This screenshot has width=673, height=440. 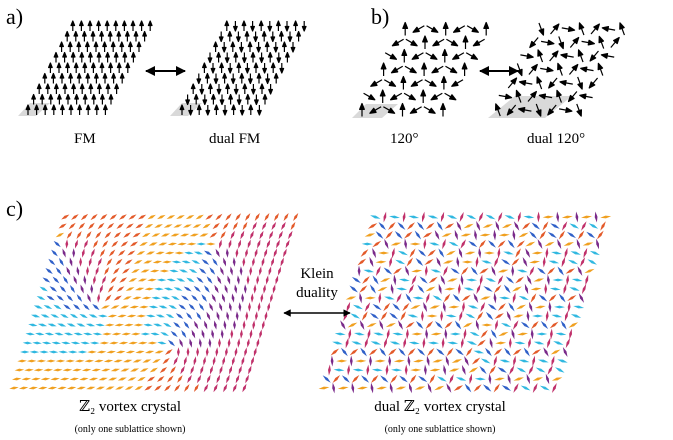 What do you see at coordinates (380, 16) in the screenshot?
I see `panel-b-letter: b)` at bounding box center [380, 16].